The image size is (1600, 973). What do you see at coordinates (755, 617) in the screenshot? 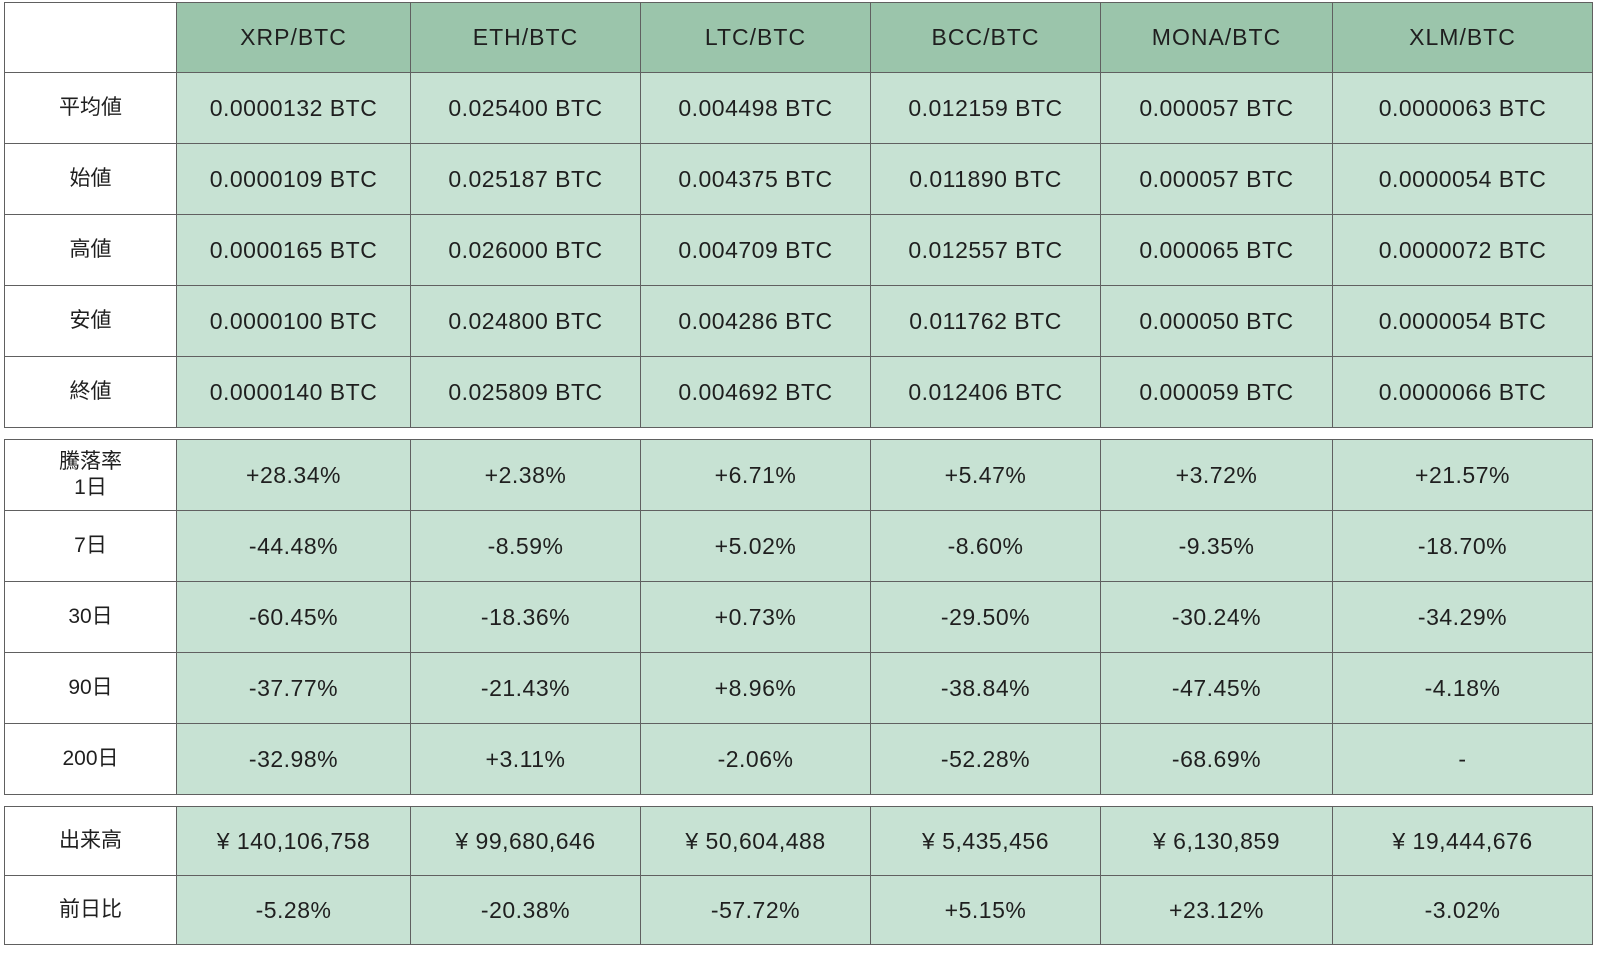
I see `cell-change-30d-ltc-btc: +0.73%` at bounding box center [755, 617].